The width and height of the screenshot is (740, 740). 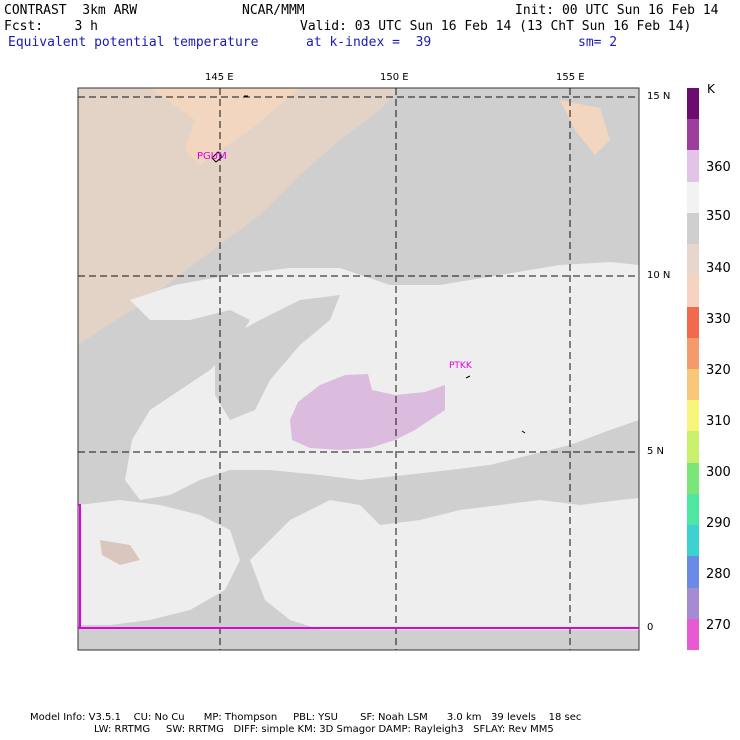 What do you see at coordinates (120, 552) in the screenshot?
I see `field-340-speck` at bounding box center [120, 552].